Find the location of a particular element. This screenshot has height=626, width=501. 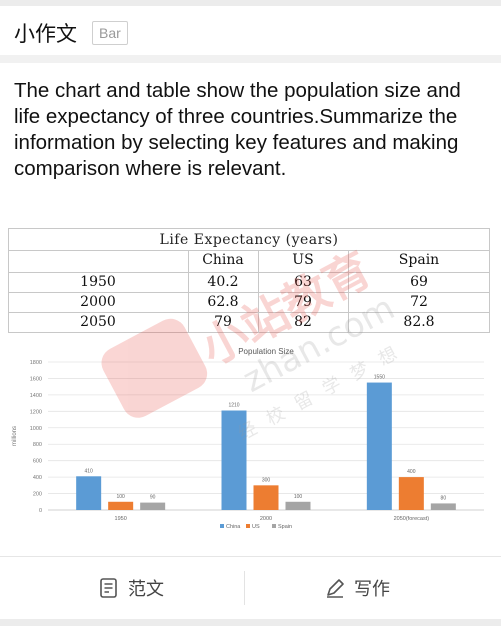

y-tick-label: 1000 is located at coordinates (36, 429).